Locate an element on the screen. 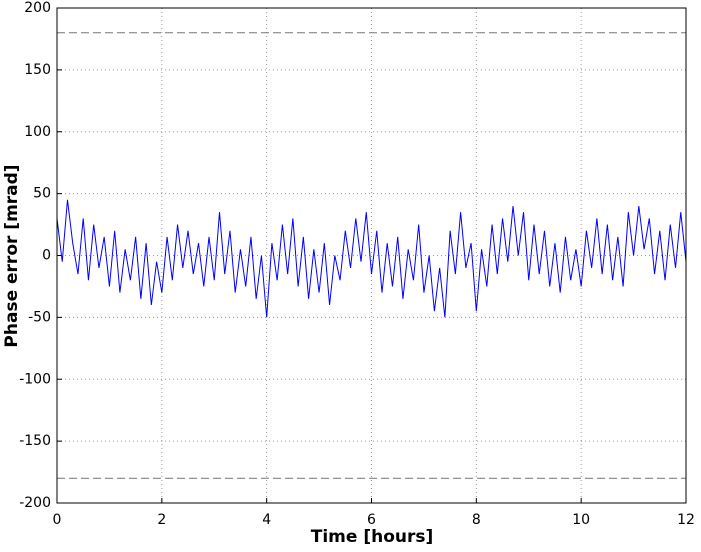  x-tick-label: 10 is located at coordinates (581, 520).